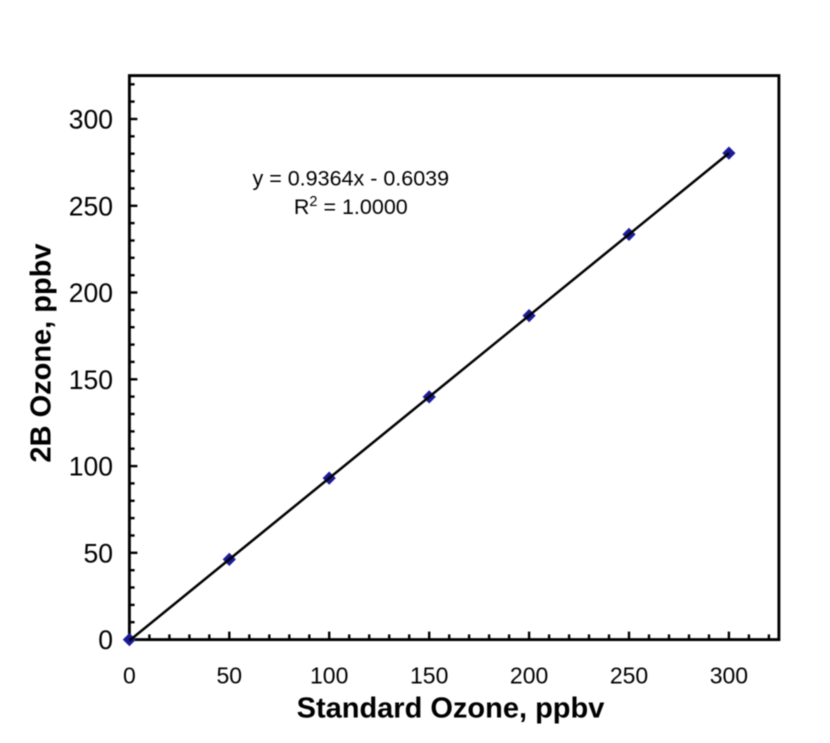  What do you see at coordinates (42, 352) in the screenshot?
I see `svg-text: 2B Ozone, ppbv` at bounding box center [42, 352].